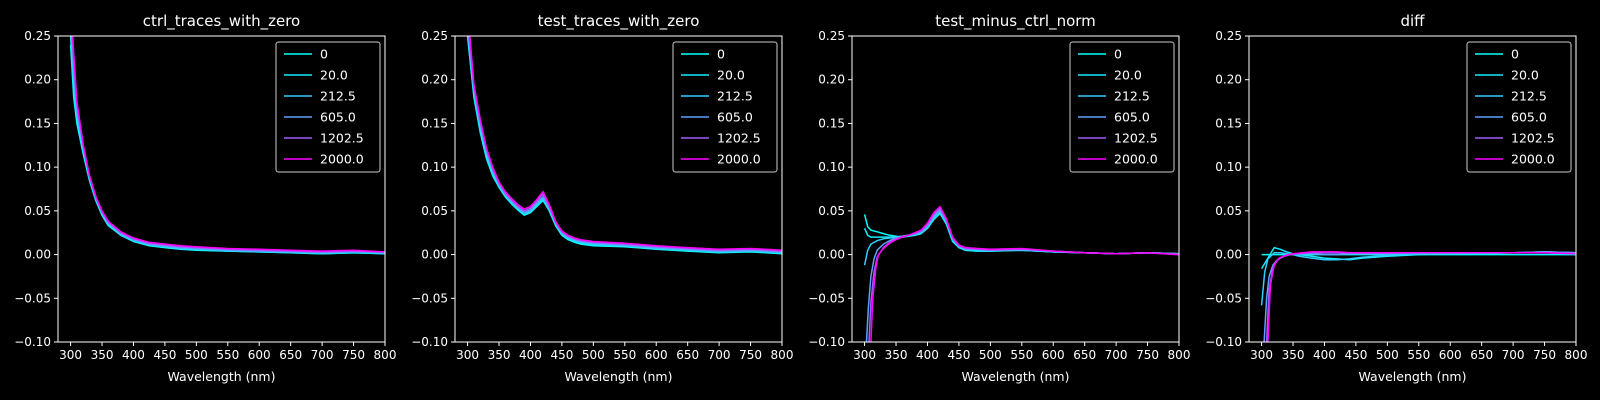  What do you see at coordinates (1015, 21) in the screenshot?
I see `panel-title: test_minus_ctrl_norm` at bounding box center [1015, 21].